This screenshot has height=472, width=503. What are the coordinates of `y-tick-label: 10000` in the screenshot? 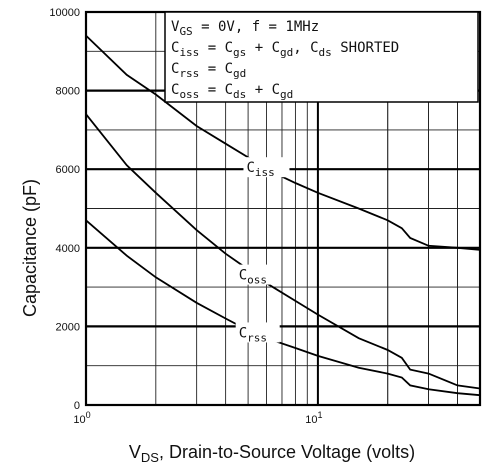 It's located at (64, 13).